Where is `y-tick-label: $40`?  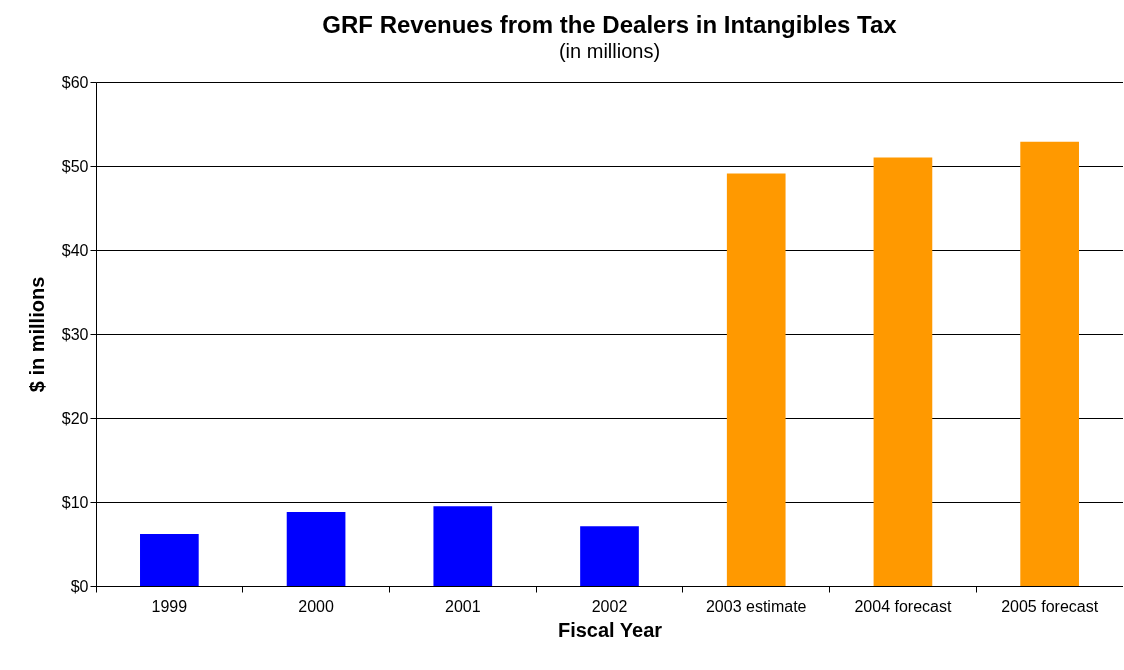 y-tick-label: $40 is located at coordinates (75, 250).